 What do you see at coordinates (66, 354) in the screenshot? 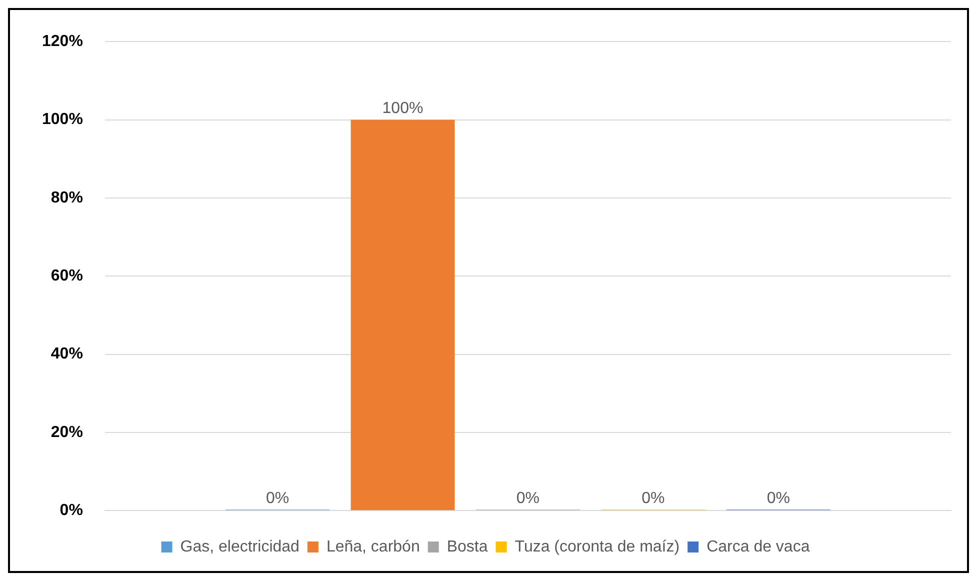
I see `y-tick-label: 40%` at bounding box center [66, 354].